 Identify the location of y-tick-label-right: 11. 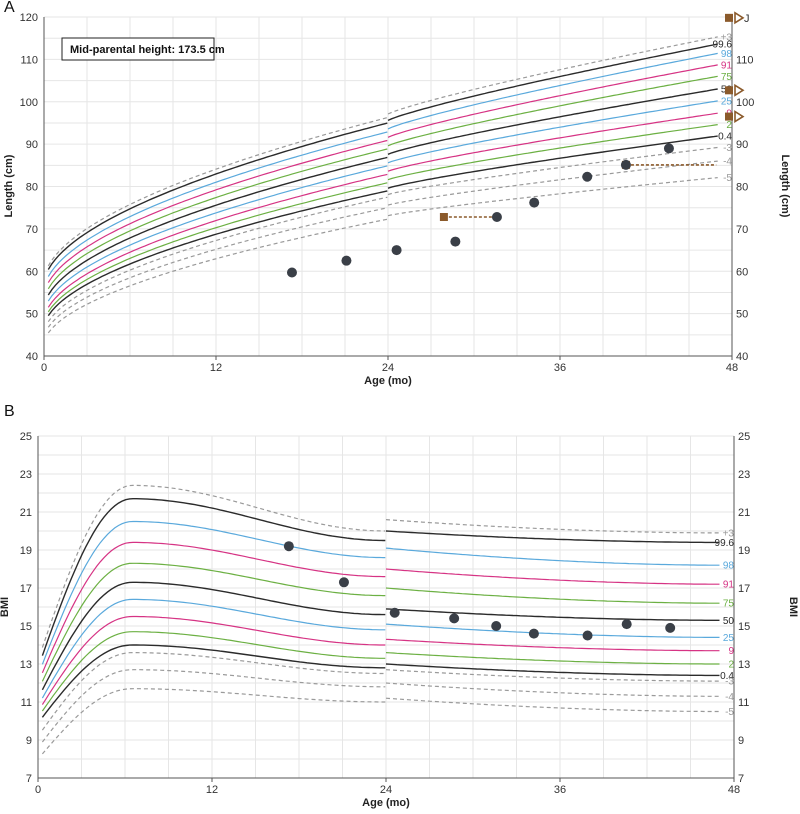
(743, 703).